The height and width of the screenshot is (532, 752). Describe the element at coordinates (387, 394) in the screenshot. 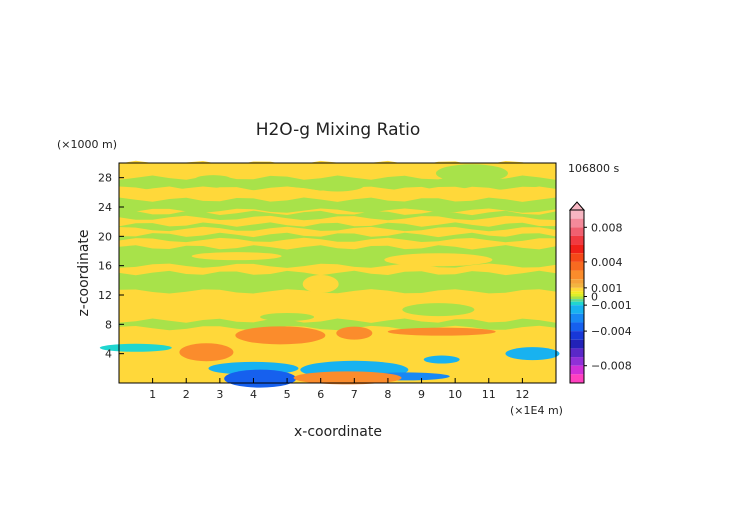

I see `x-tick-label: 8` at that location.